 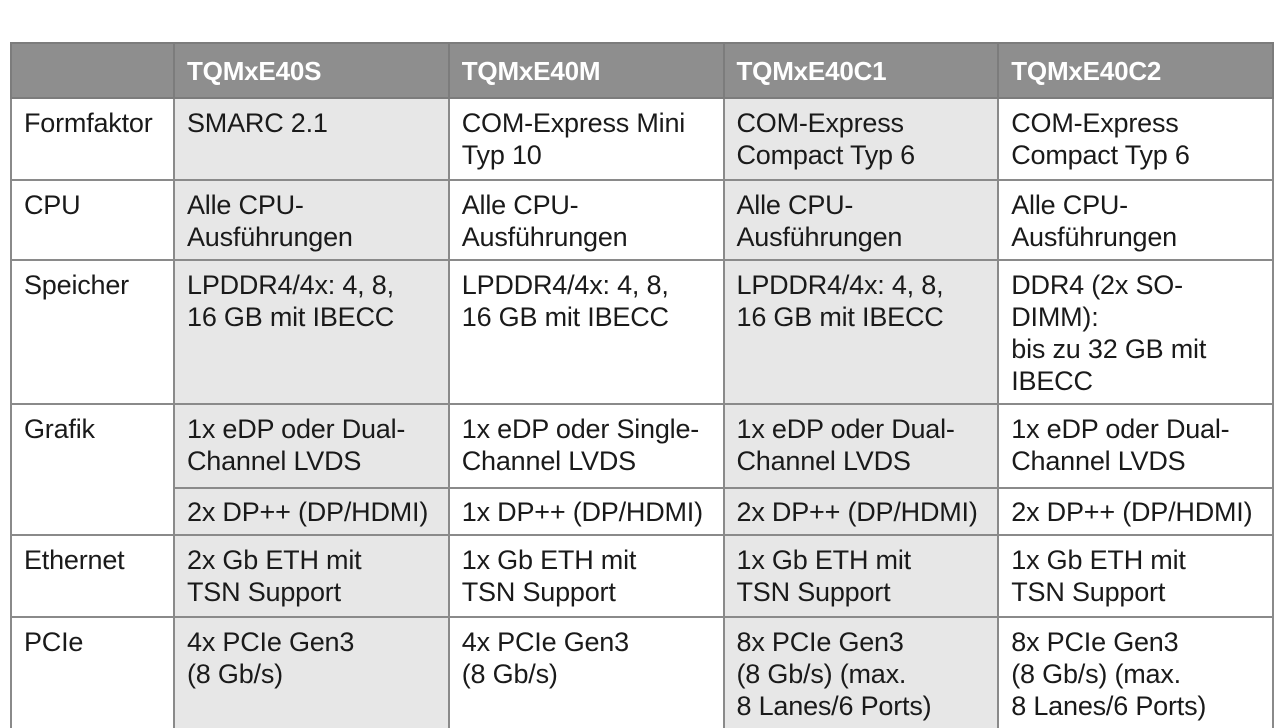 I want to click on cell-formfaktor-tqmxe40c1: COM-Express Compact Typ 6, so click(x=861, y=139).